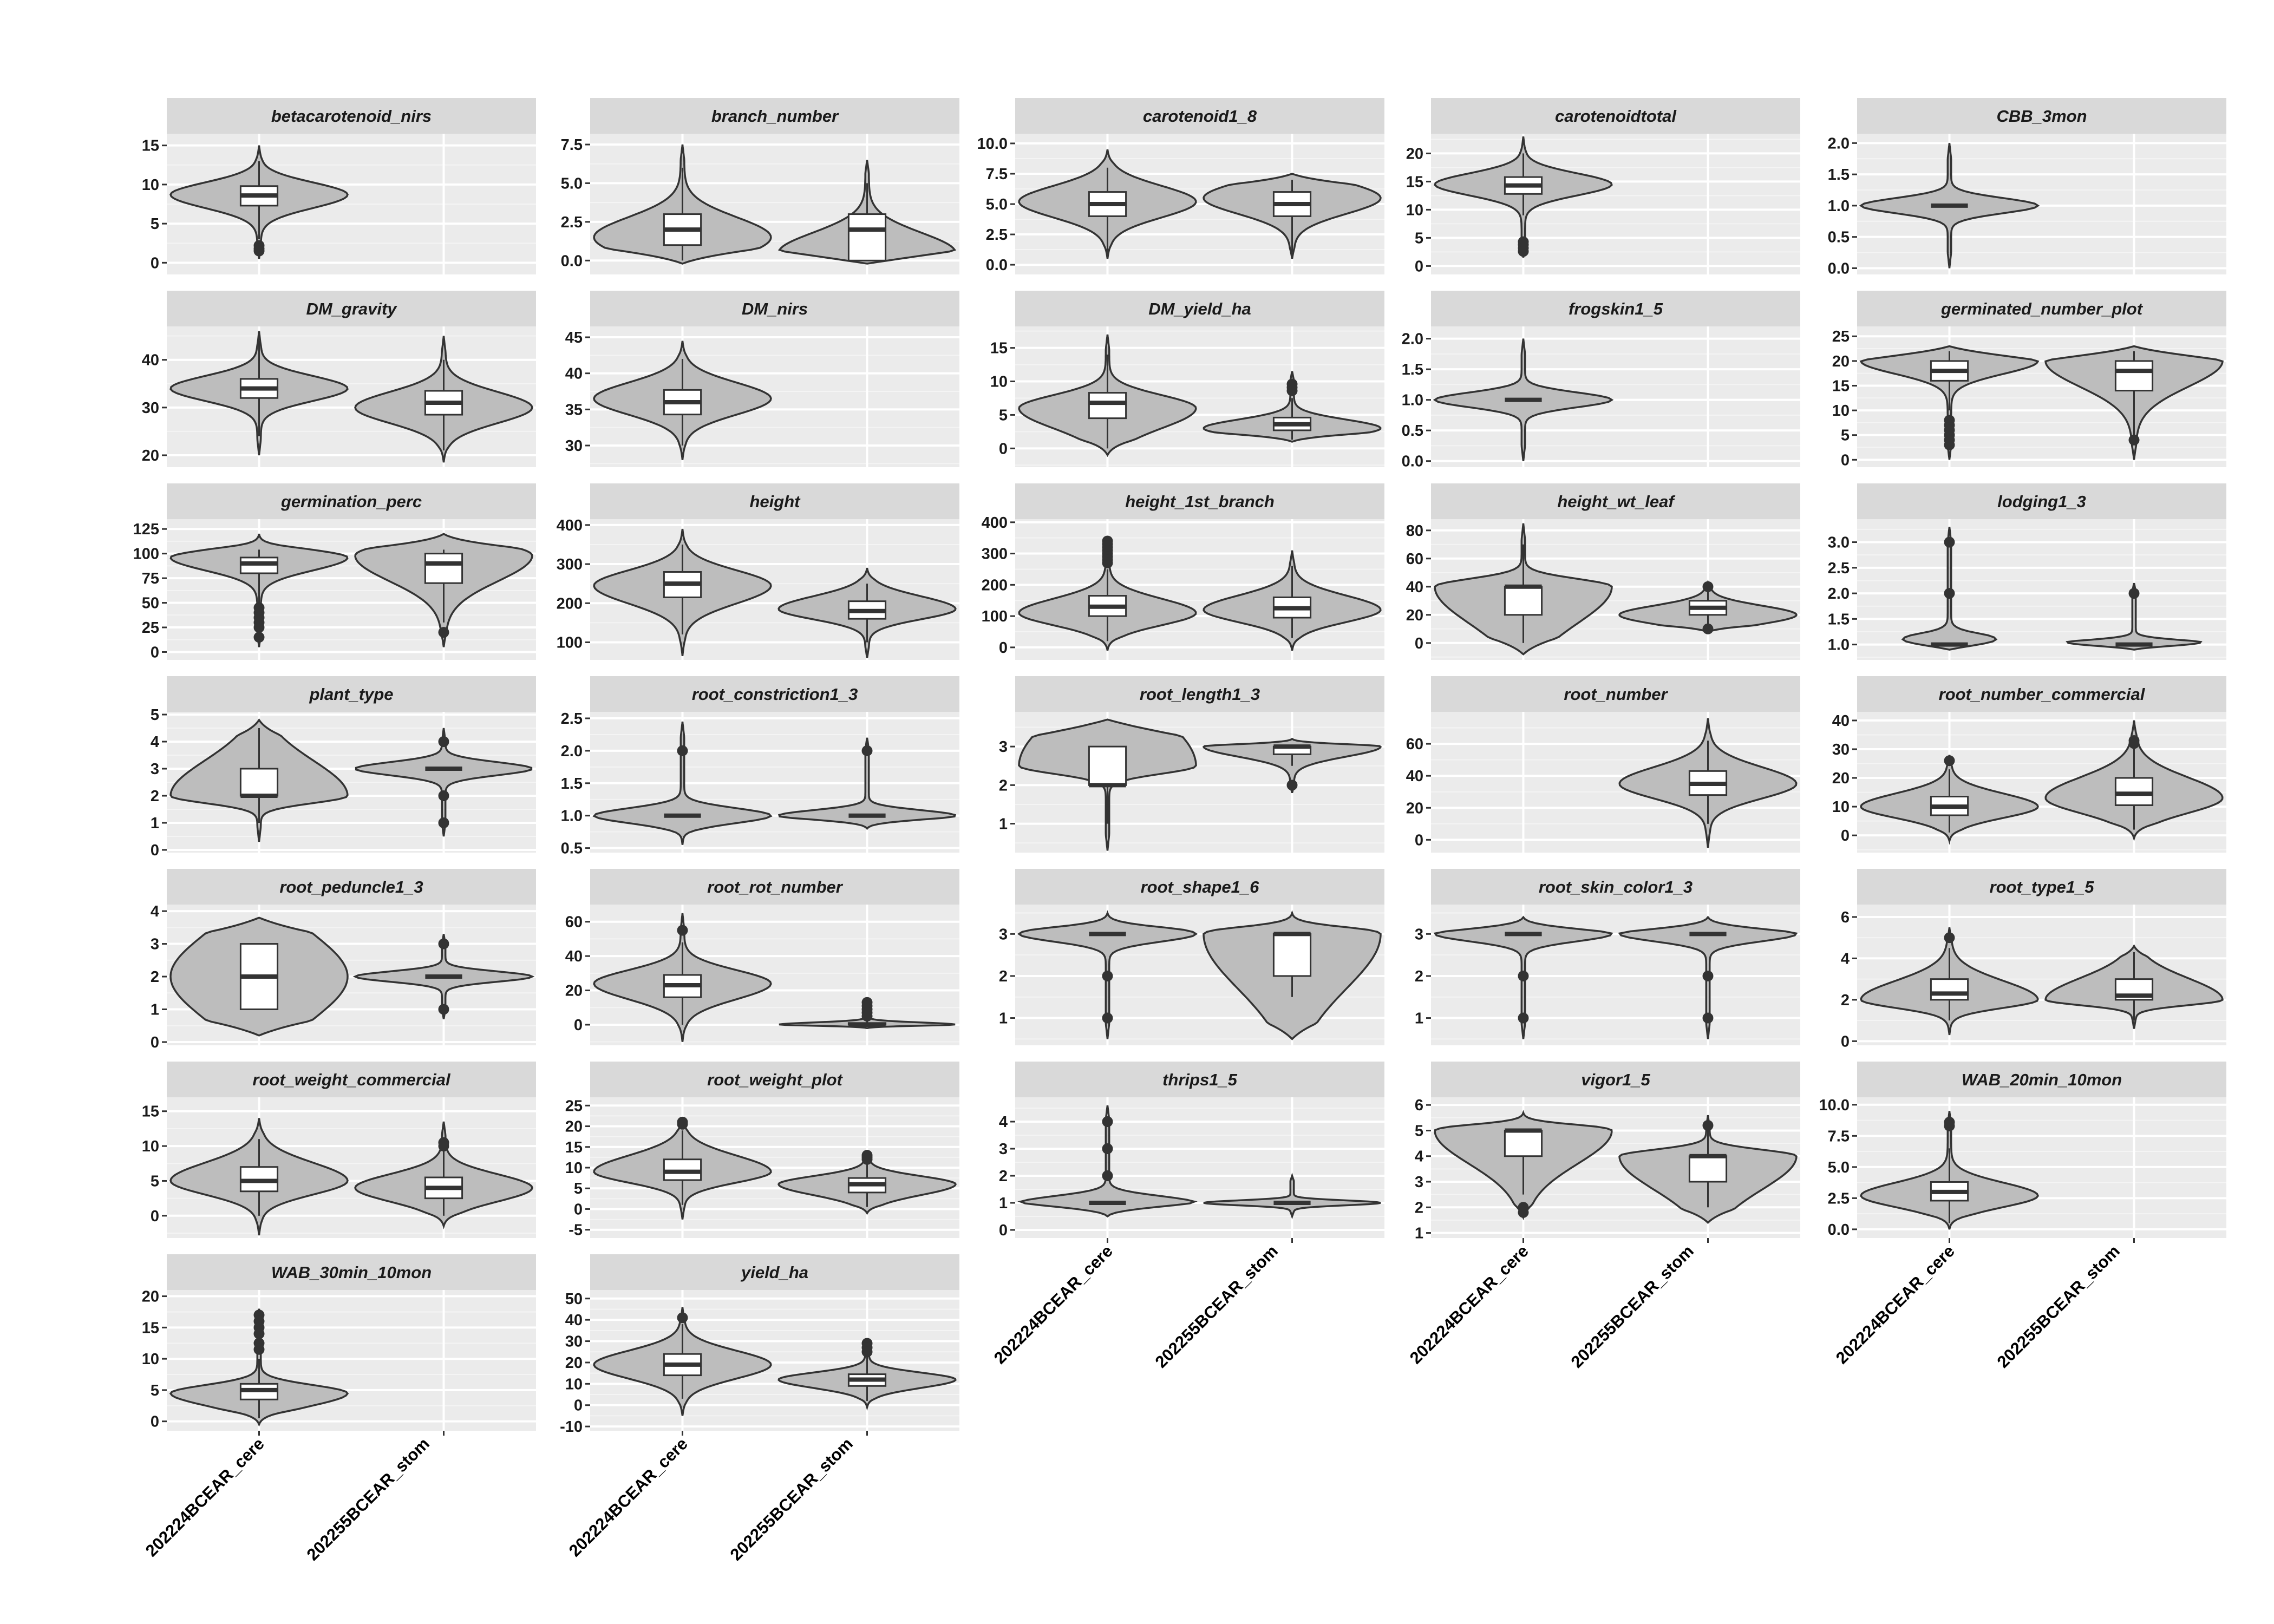 This screenshot has width=2274, height=1624. What do you see at coordinates (339, 379) in the screenshot?
I see `facet-DM_gravity: DM_gravity 20 30 40` at bounding box center [339, 379].